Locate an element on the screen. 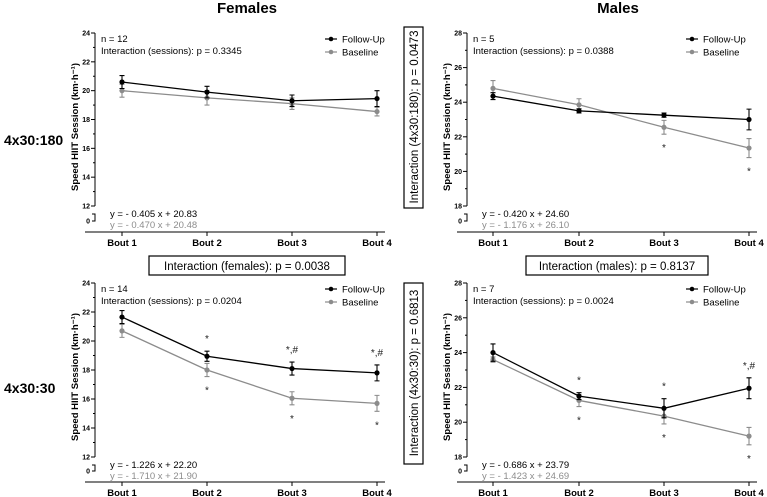 The height and width of the screenshot is (497, 767). box-males-4x30-180-text: Interaction (4x30:180): p = 0.0473 is located at coordinates (415, 117).